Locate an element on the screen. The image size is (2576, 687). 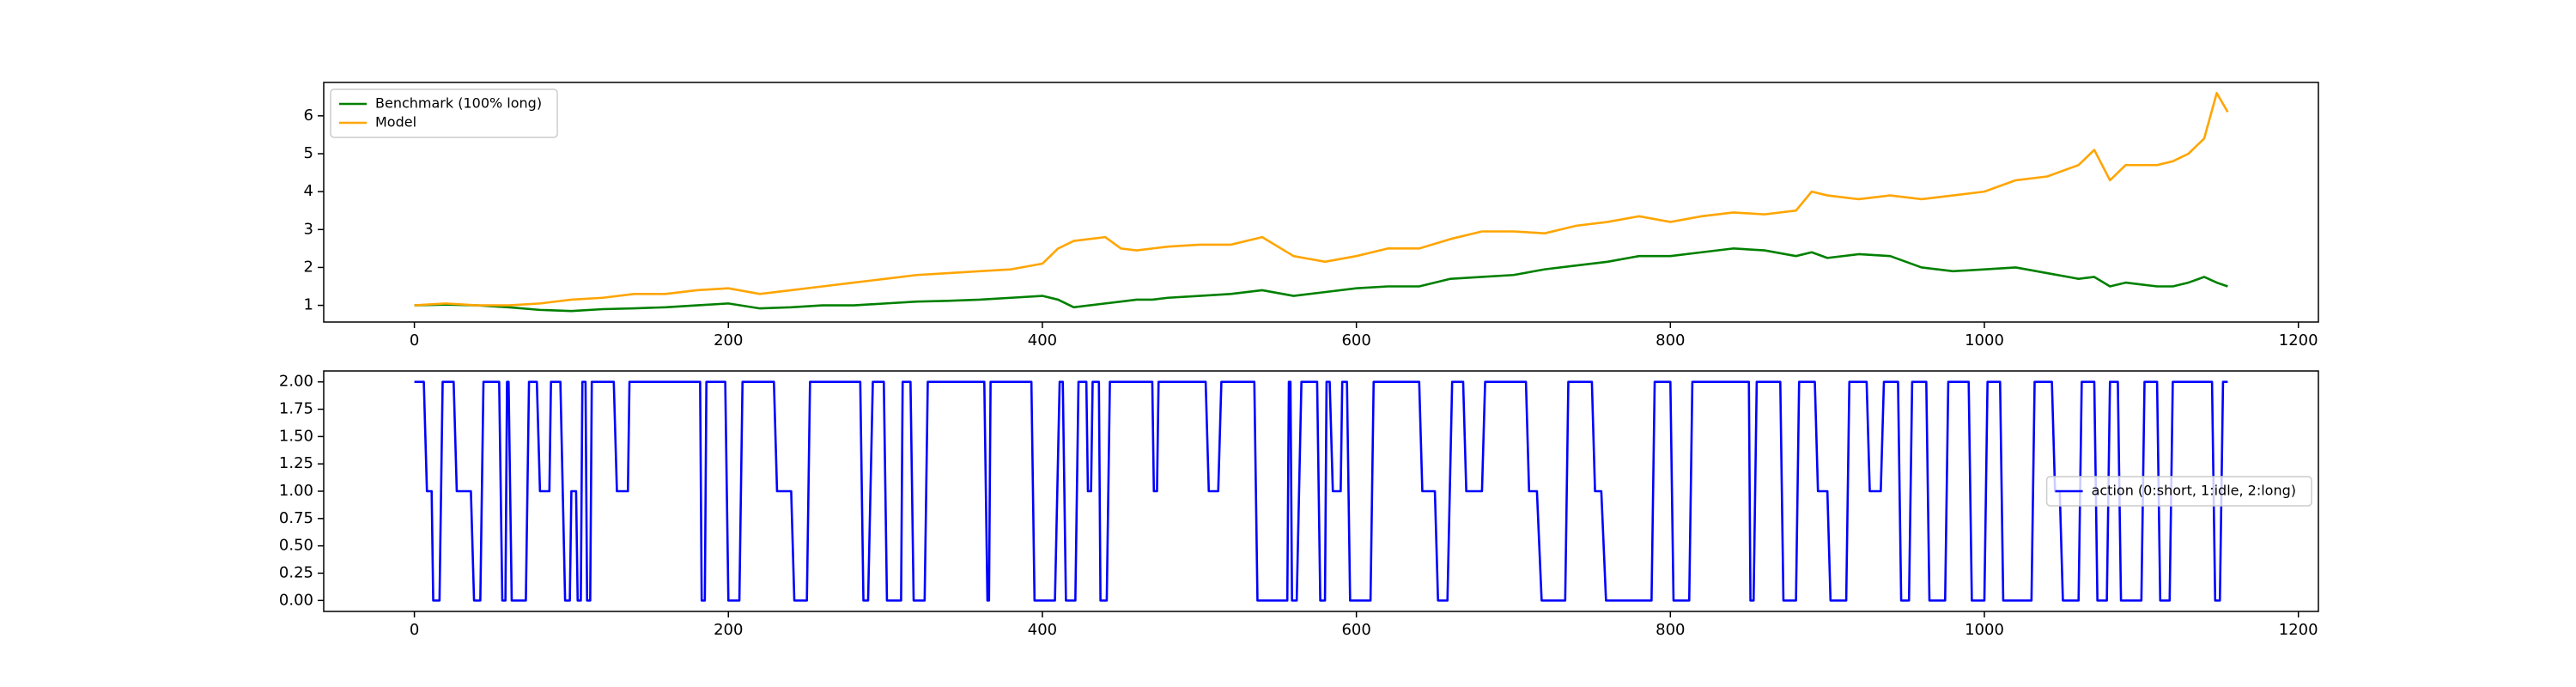
y-tick-label: 1.00 is located at coordinates (296, 491).